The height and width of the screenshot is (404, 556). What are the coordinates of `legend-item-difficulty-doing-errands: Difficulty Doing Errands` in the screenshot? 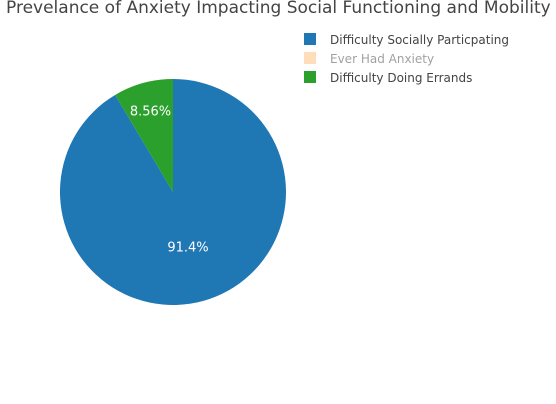 It's located at (388, 78).